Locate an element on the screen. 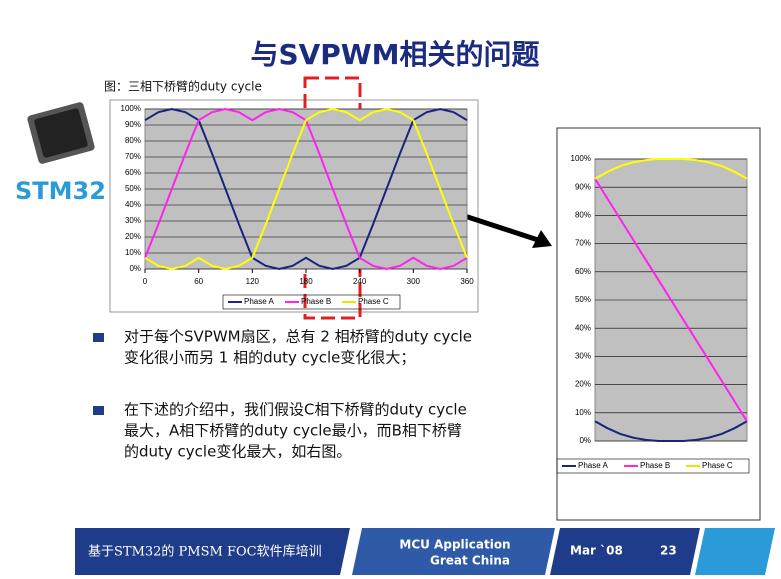 This screenshot has height=579, width=781. x-tick-label: 180 is located at coordinates (306, 281).